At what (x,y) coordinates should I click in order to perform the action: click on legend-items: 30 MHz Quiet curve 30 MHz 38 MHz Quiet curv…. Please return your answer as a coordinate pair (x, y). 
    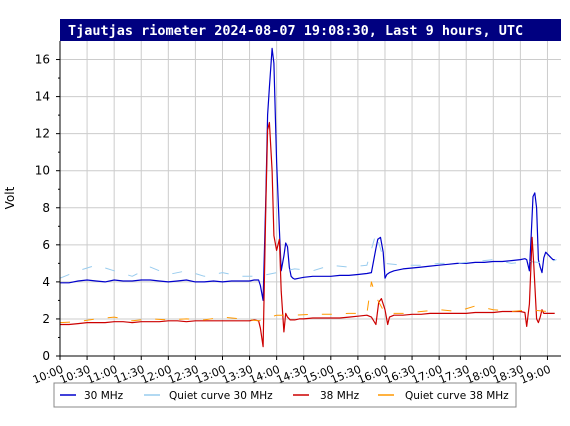
    Looking at the image, I should click on (284, 396).